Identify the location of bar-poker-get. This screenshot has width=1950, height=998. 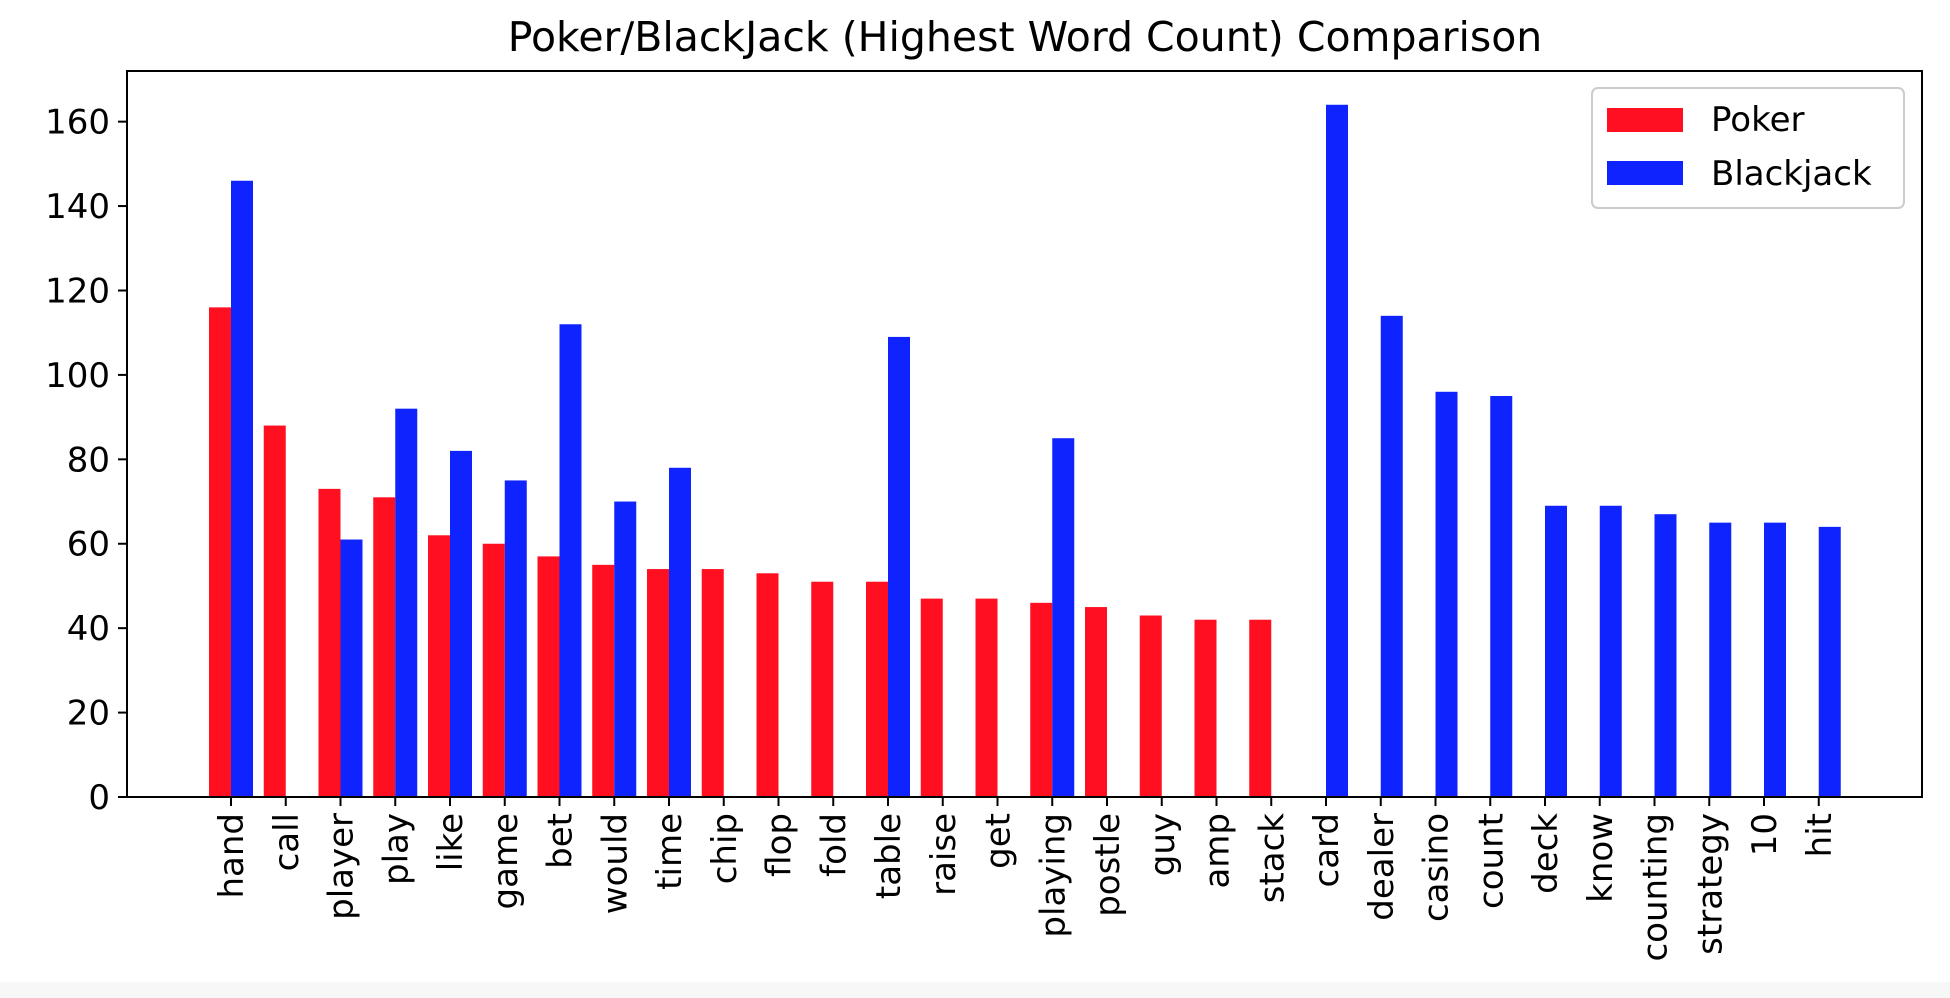
(986, 697).